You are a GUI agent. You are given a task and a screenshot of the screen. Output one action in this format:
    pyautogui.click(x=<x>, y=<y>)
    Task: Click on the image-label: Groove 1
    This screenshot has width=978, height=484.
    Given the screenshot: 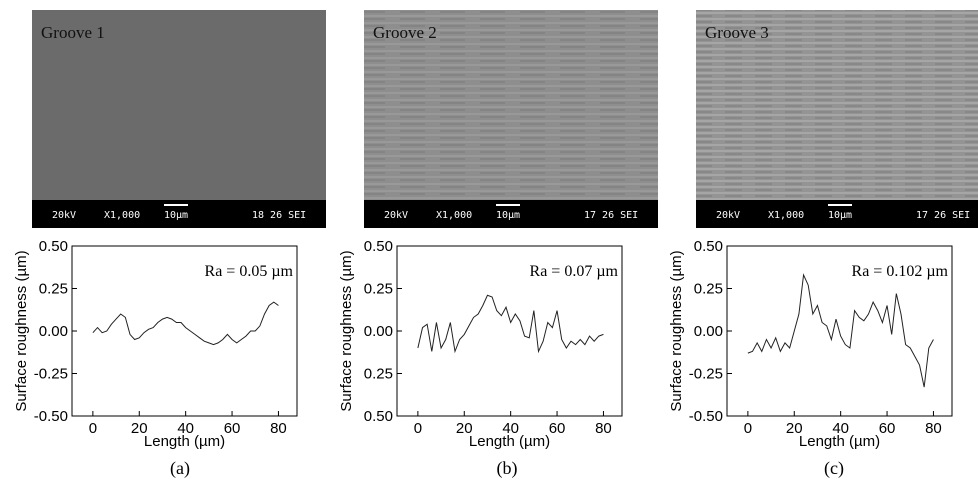 What is the action you would take?
    pyautogui.click(x=73, y=32)
    